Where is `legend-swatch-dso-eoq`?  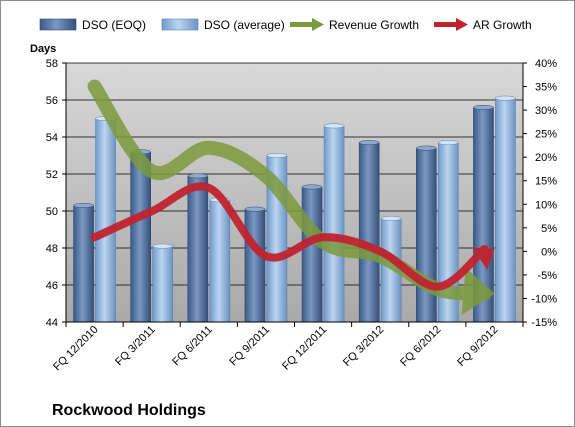
legend-swatch-dso-eoq is located at coordinates (58, 24).